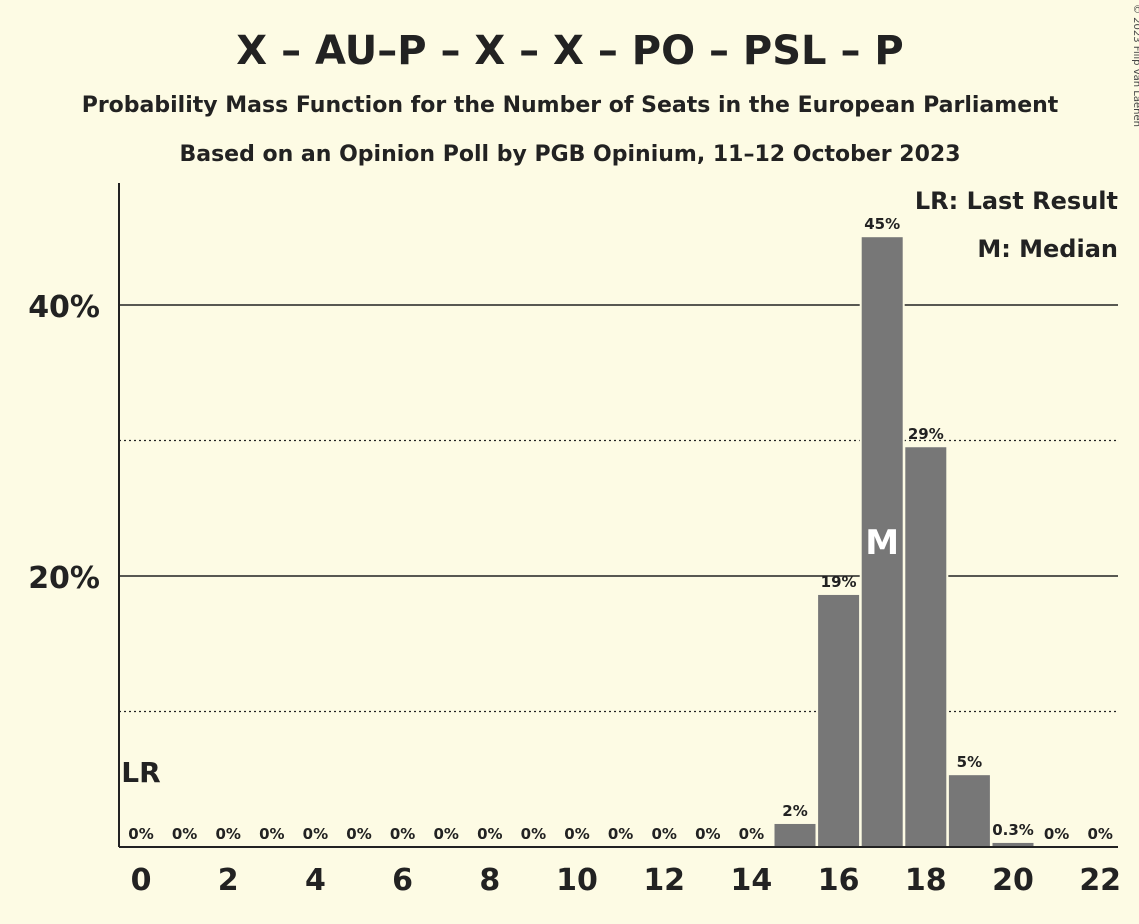 Image resolution: width=1139 pixels, height=924 pixels. Describe the element at coordinates (839, 880) in the screenshot. I see `x-tick-label: 16` at that location.